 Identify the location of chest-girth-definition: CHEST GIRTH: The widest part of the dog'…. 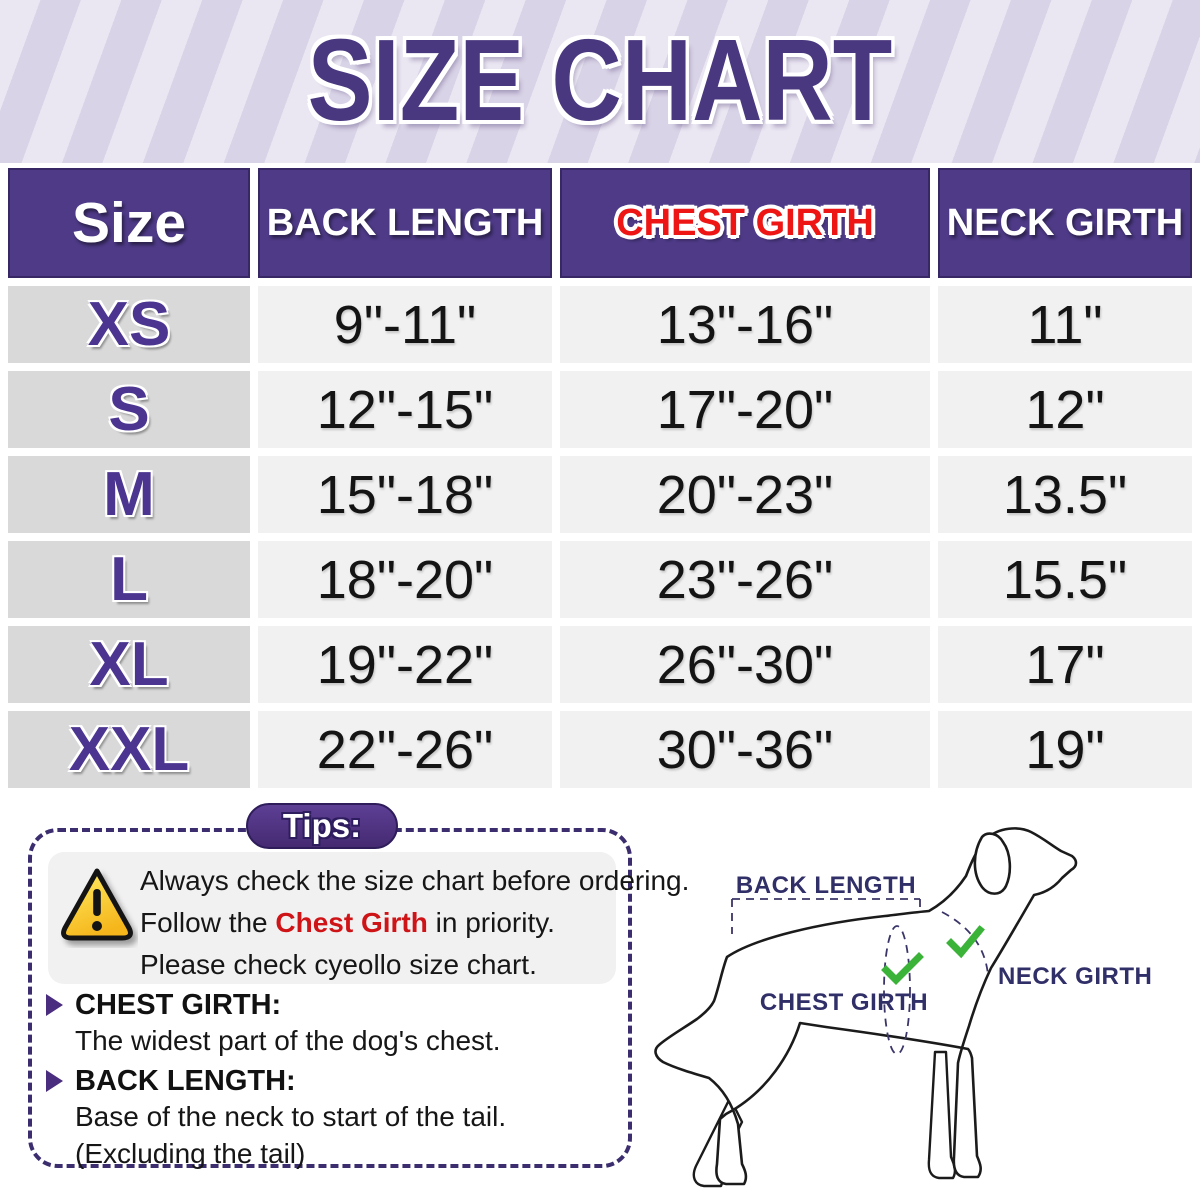
(273, 1023).